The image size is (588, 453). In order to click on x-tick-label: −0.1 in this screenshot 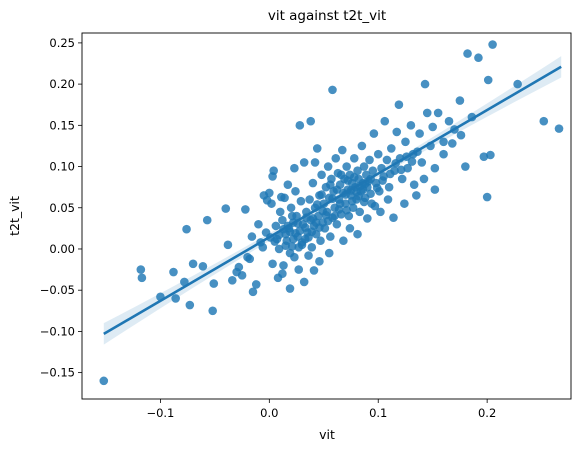, I will do `click(160, 413)`.